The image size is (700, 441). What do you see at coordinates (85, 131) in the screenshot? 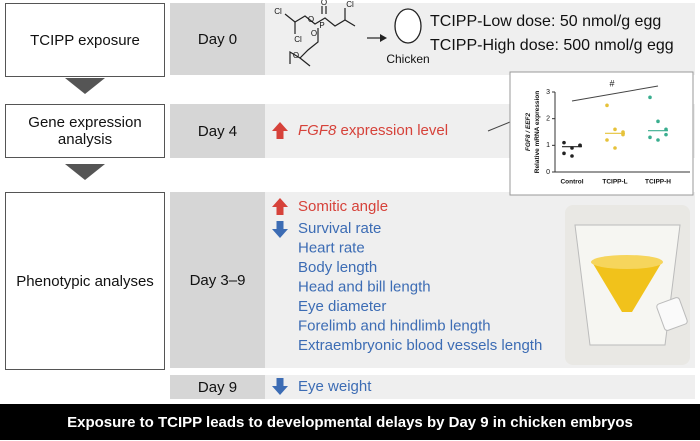
I see `step-box: Gene expression analysis` at bounding box center [85, 131].